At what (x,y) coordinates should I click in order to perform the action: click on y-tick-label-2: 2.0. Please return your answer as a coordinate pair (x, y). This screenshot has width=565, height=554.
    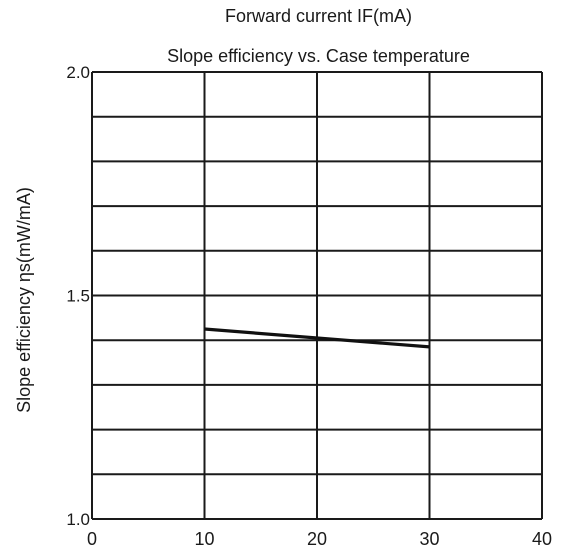
    Looking at the image, I should click on (78, 72).